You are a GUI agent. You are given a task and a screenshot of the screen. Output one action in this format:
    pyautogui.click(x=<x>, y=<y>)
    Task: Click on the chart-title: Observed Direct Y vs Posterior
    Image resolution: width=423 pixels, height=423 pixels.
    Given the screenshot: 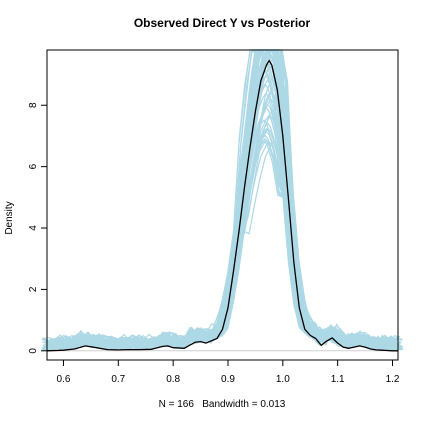 What is the action you would take?
    pyautogui.click(x=222, y=23)
    